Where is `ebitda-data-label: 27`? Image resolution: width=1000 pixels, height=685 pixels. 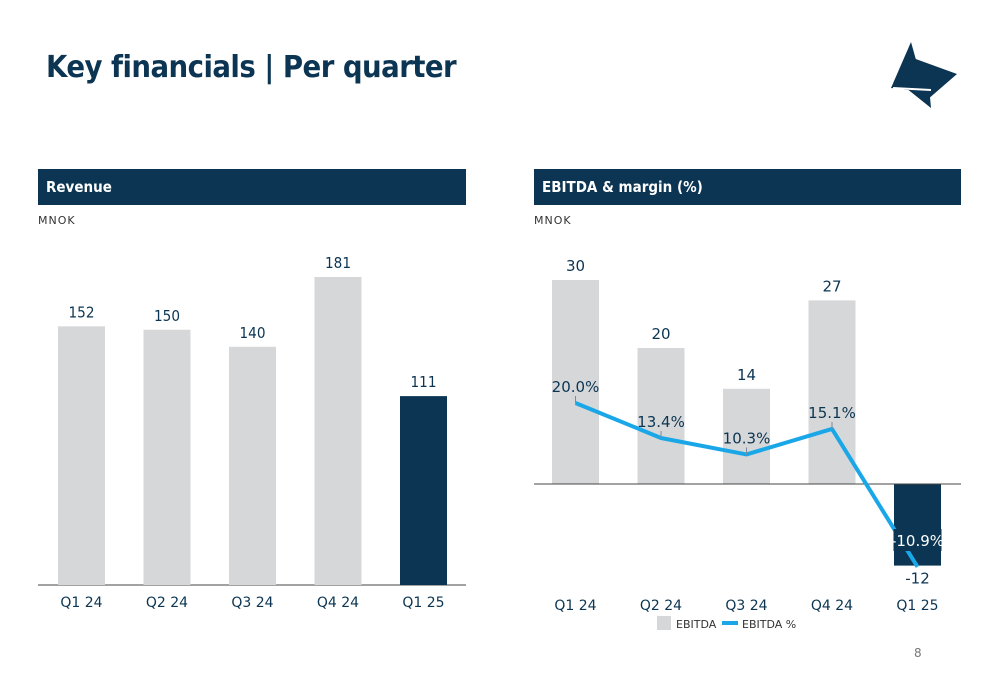
ebitda-data-label: 27 is located at coordinates (831, 286).